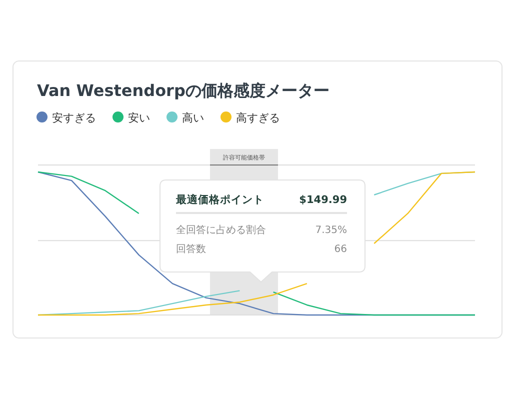  What do you see at coordinates (191, 249) in the screenshot?
I see `annotation: 回答数` at bounding box center [191, 249].